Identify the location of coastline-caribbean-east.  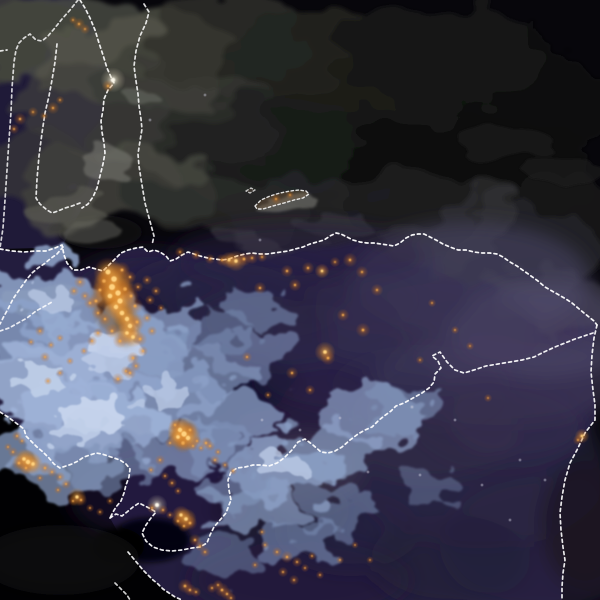
(578, 462).